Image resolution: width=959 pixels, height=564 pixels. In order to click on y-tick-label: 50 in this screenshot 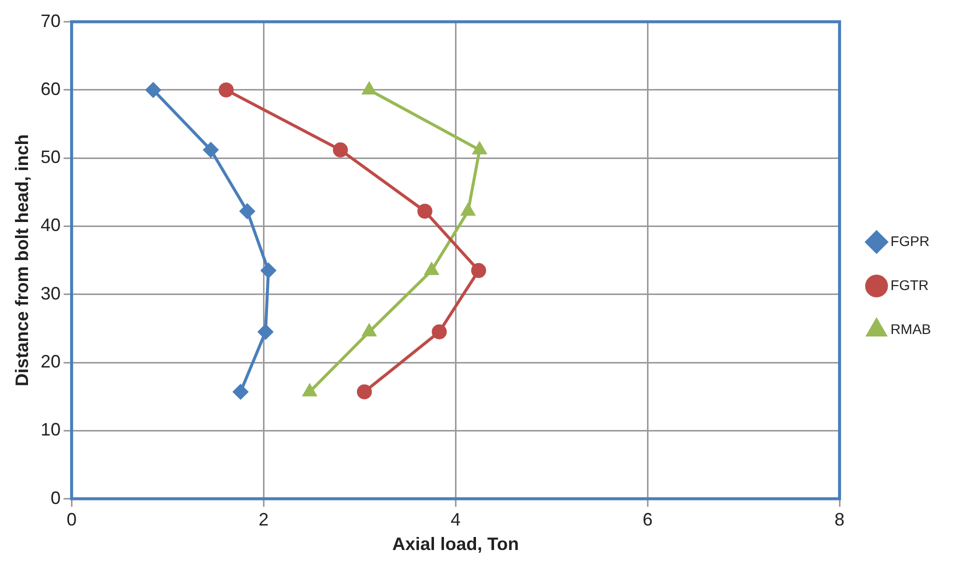, I will do `click(50, 157)`.